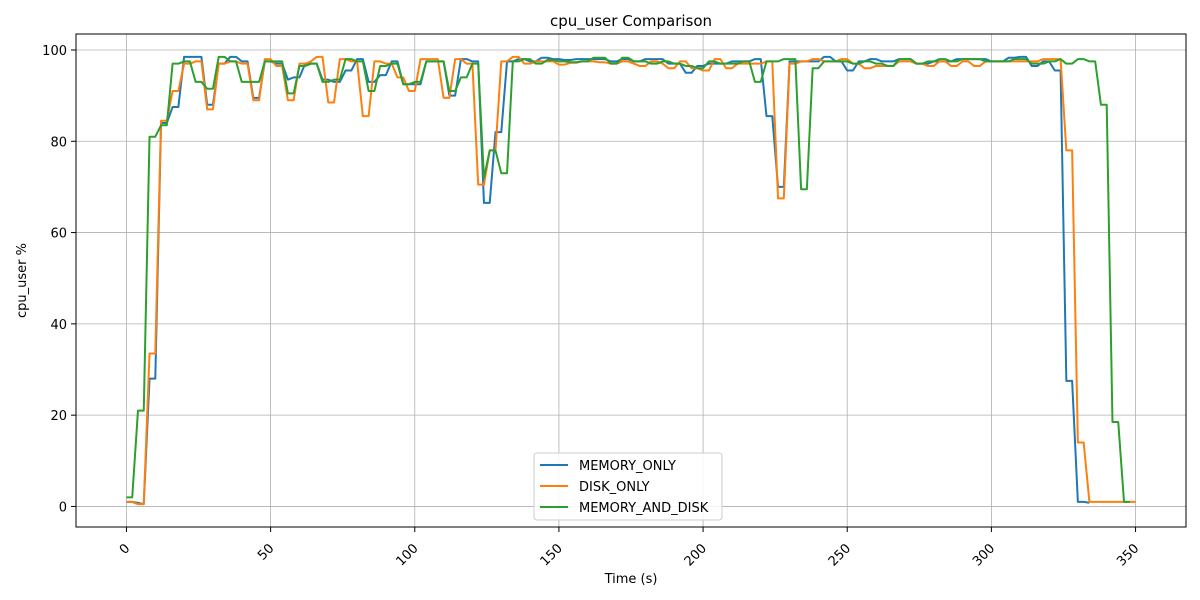 The width and height of the screenshot is (1200, 600). I want to click on legend: MEMORY_ONLY DISK_ONLY MEMORY_AND_DISK, so click(628, 486).